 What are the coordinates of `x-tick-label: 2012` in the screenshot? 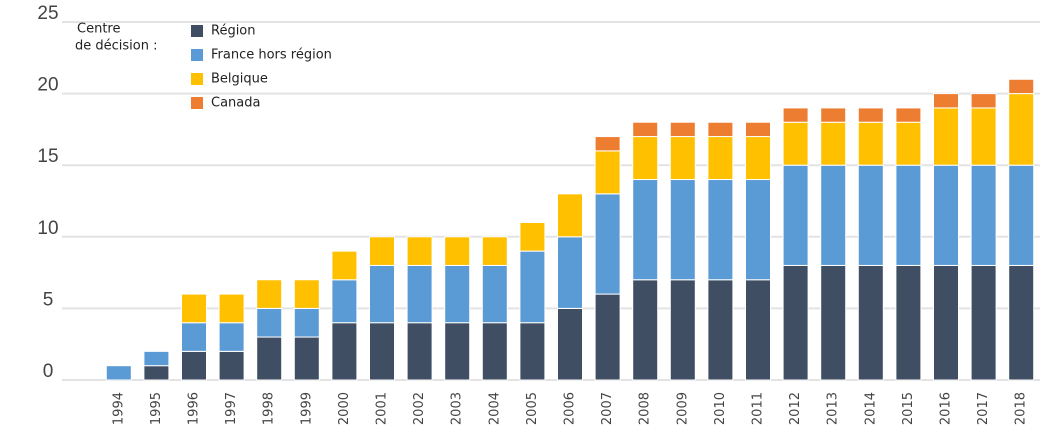 It's located at (795, 408).